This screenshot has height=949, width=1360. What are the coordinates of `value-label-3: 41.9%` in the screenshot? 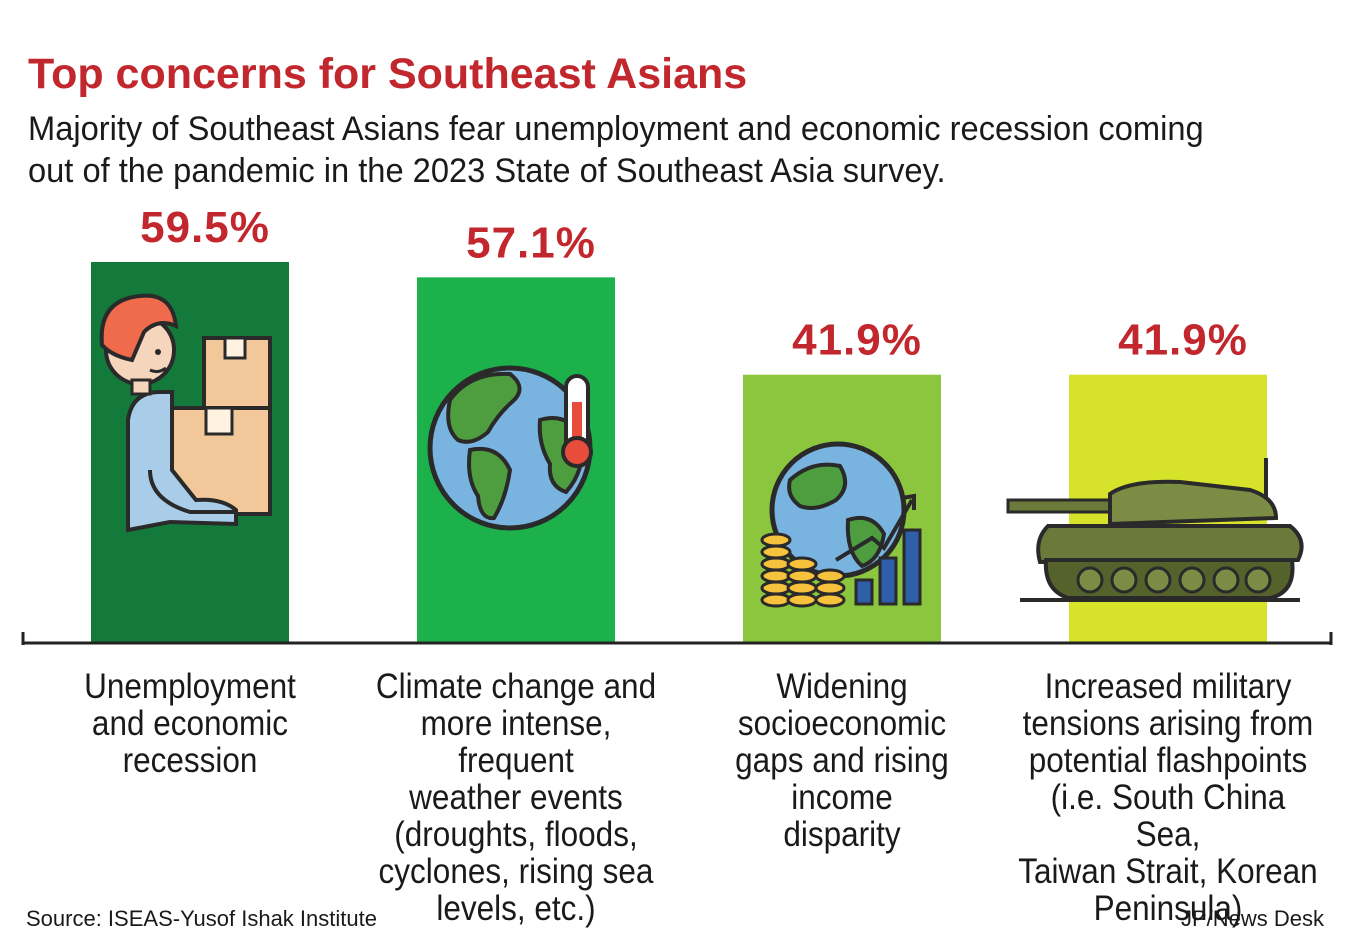 It's located at (857, 340).